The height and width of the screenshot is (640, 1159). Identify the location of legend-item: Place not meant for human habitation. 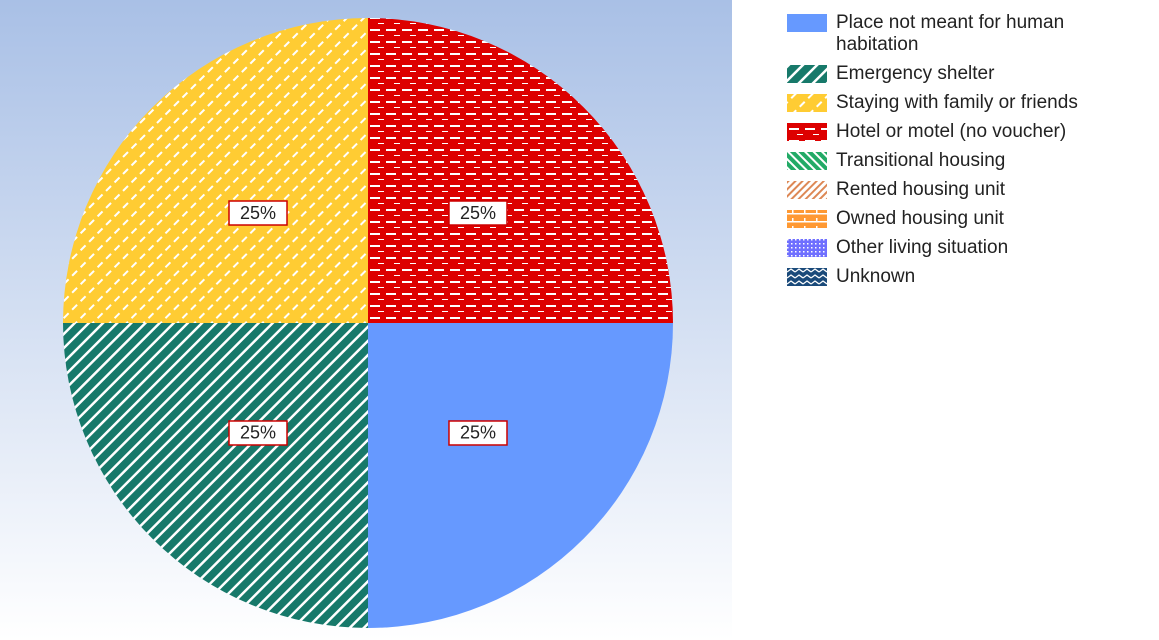
(952, 34).